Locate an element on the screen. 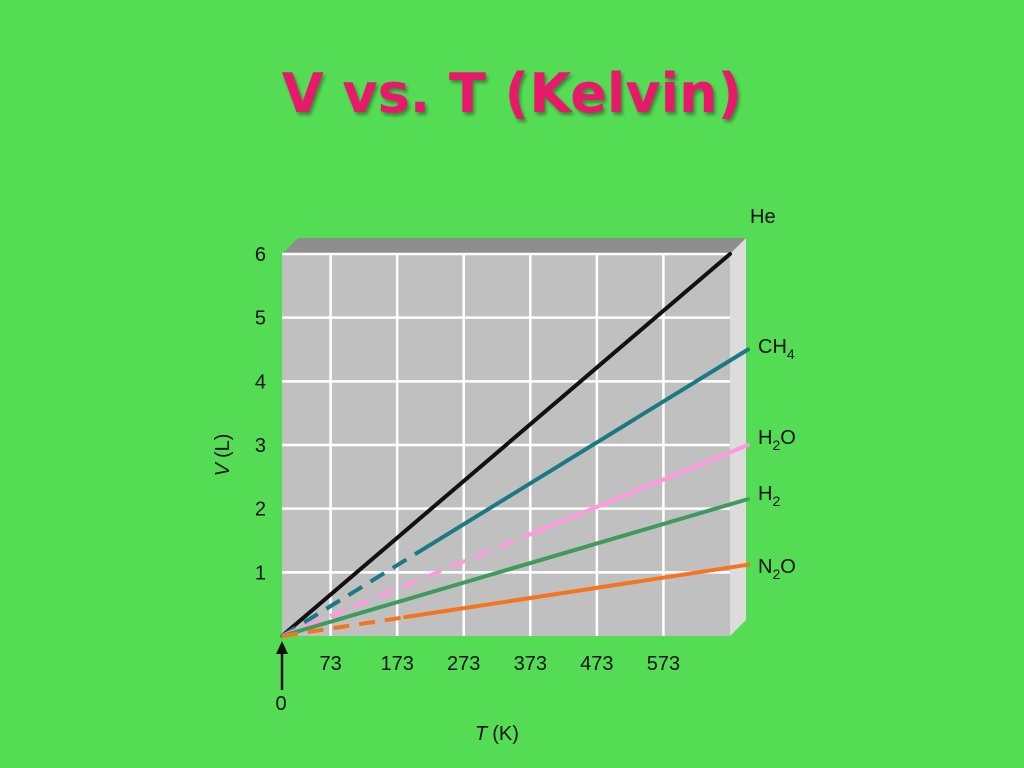 The width and height of the screenshot is (1024, 768). slide-title: V vs. T (Kelvin) is located at coordinates (512, 93).